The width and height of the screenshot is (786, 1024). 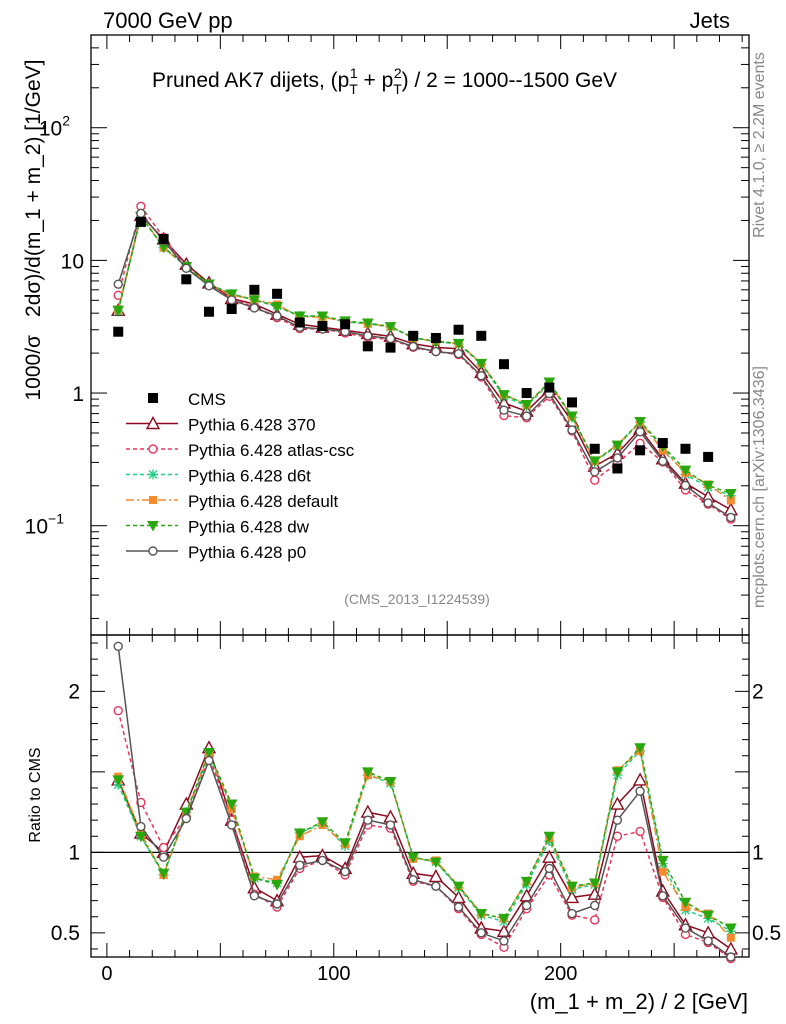 I want to click on legend-marker-stroke, so click(x=153, y=474).